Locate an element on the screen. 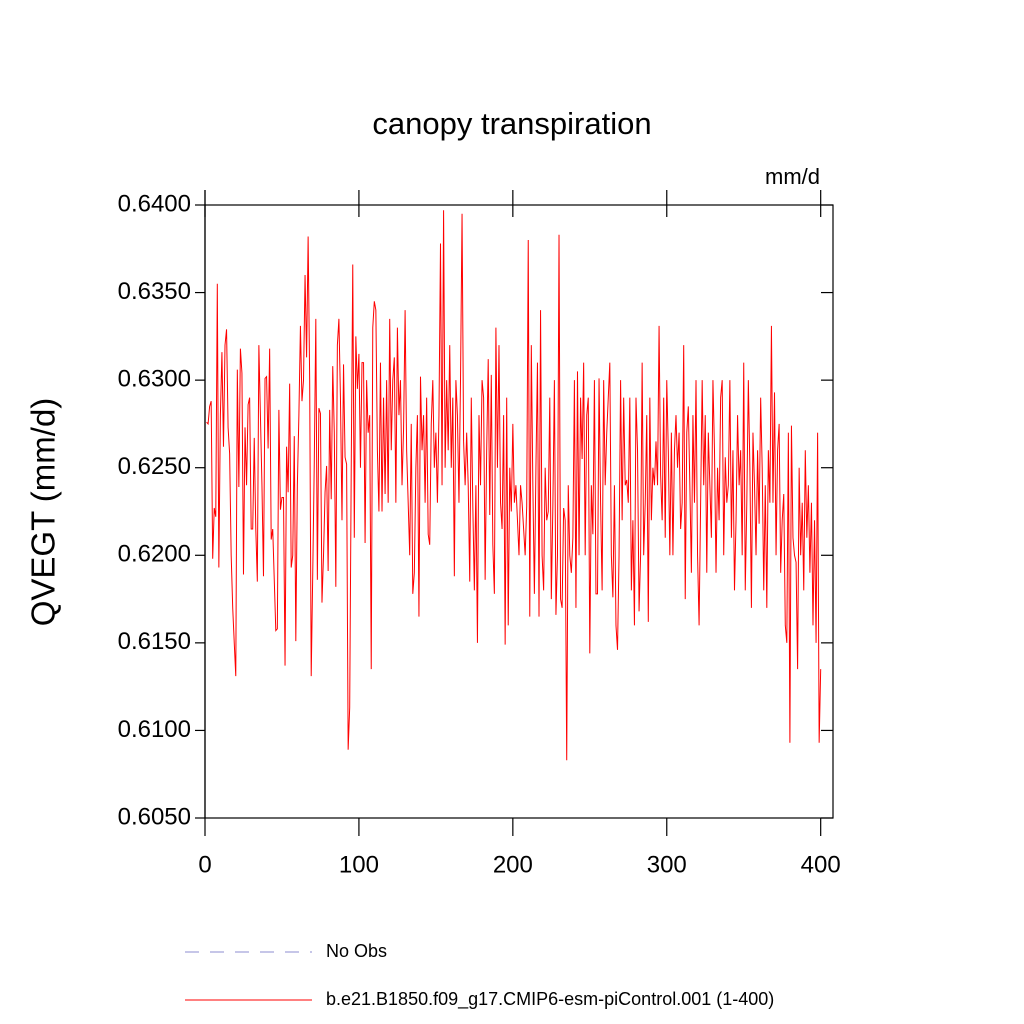 The image size is (1024, 1024). y-tick-label: 0.6400 is located at coordinates (154, 203).